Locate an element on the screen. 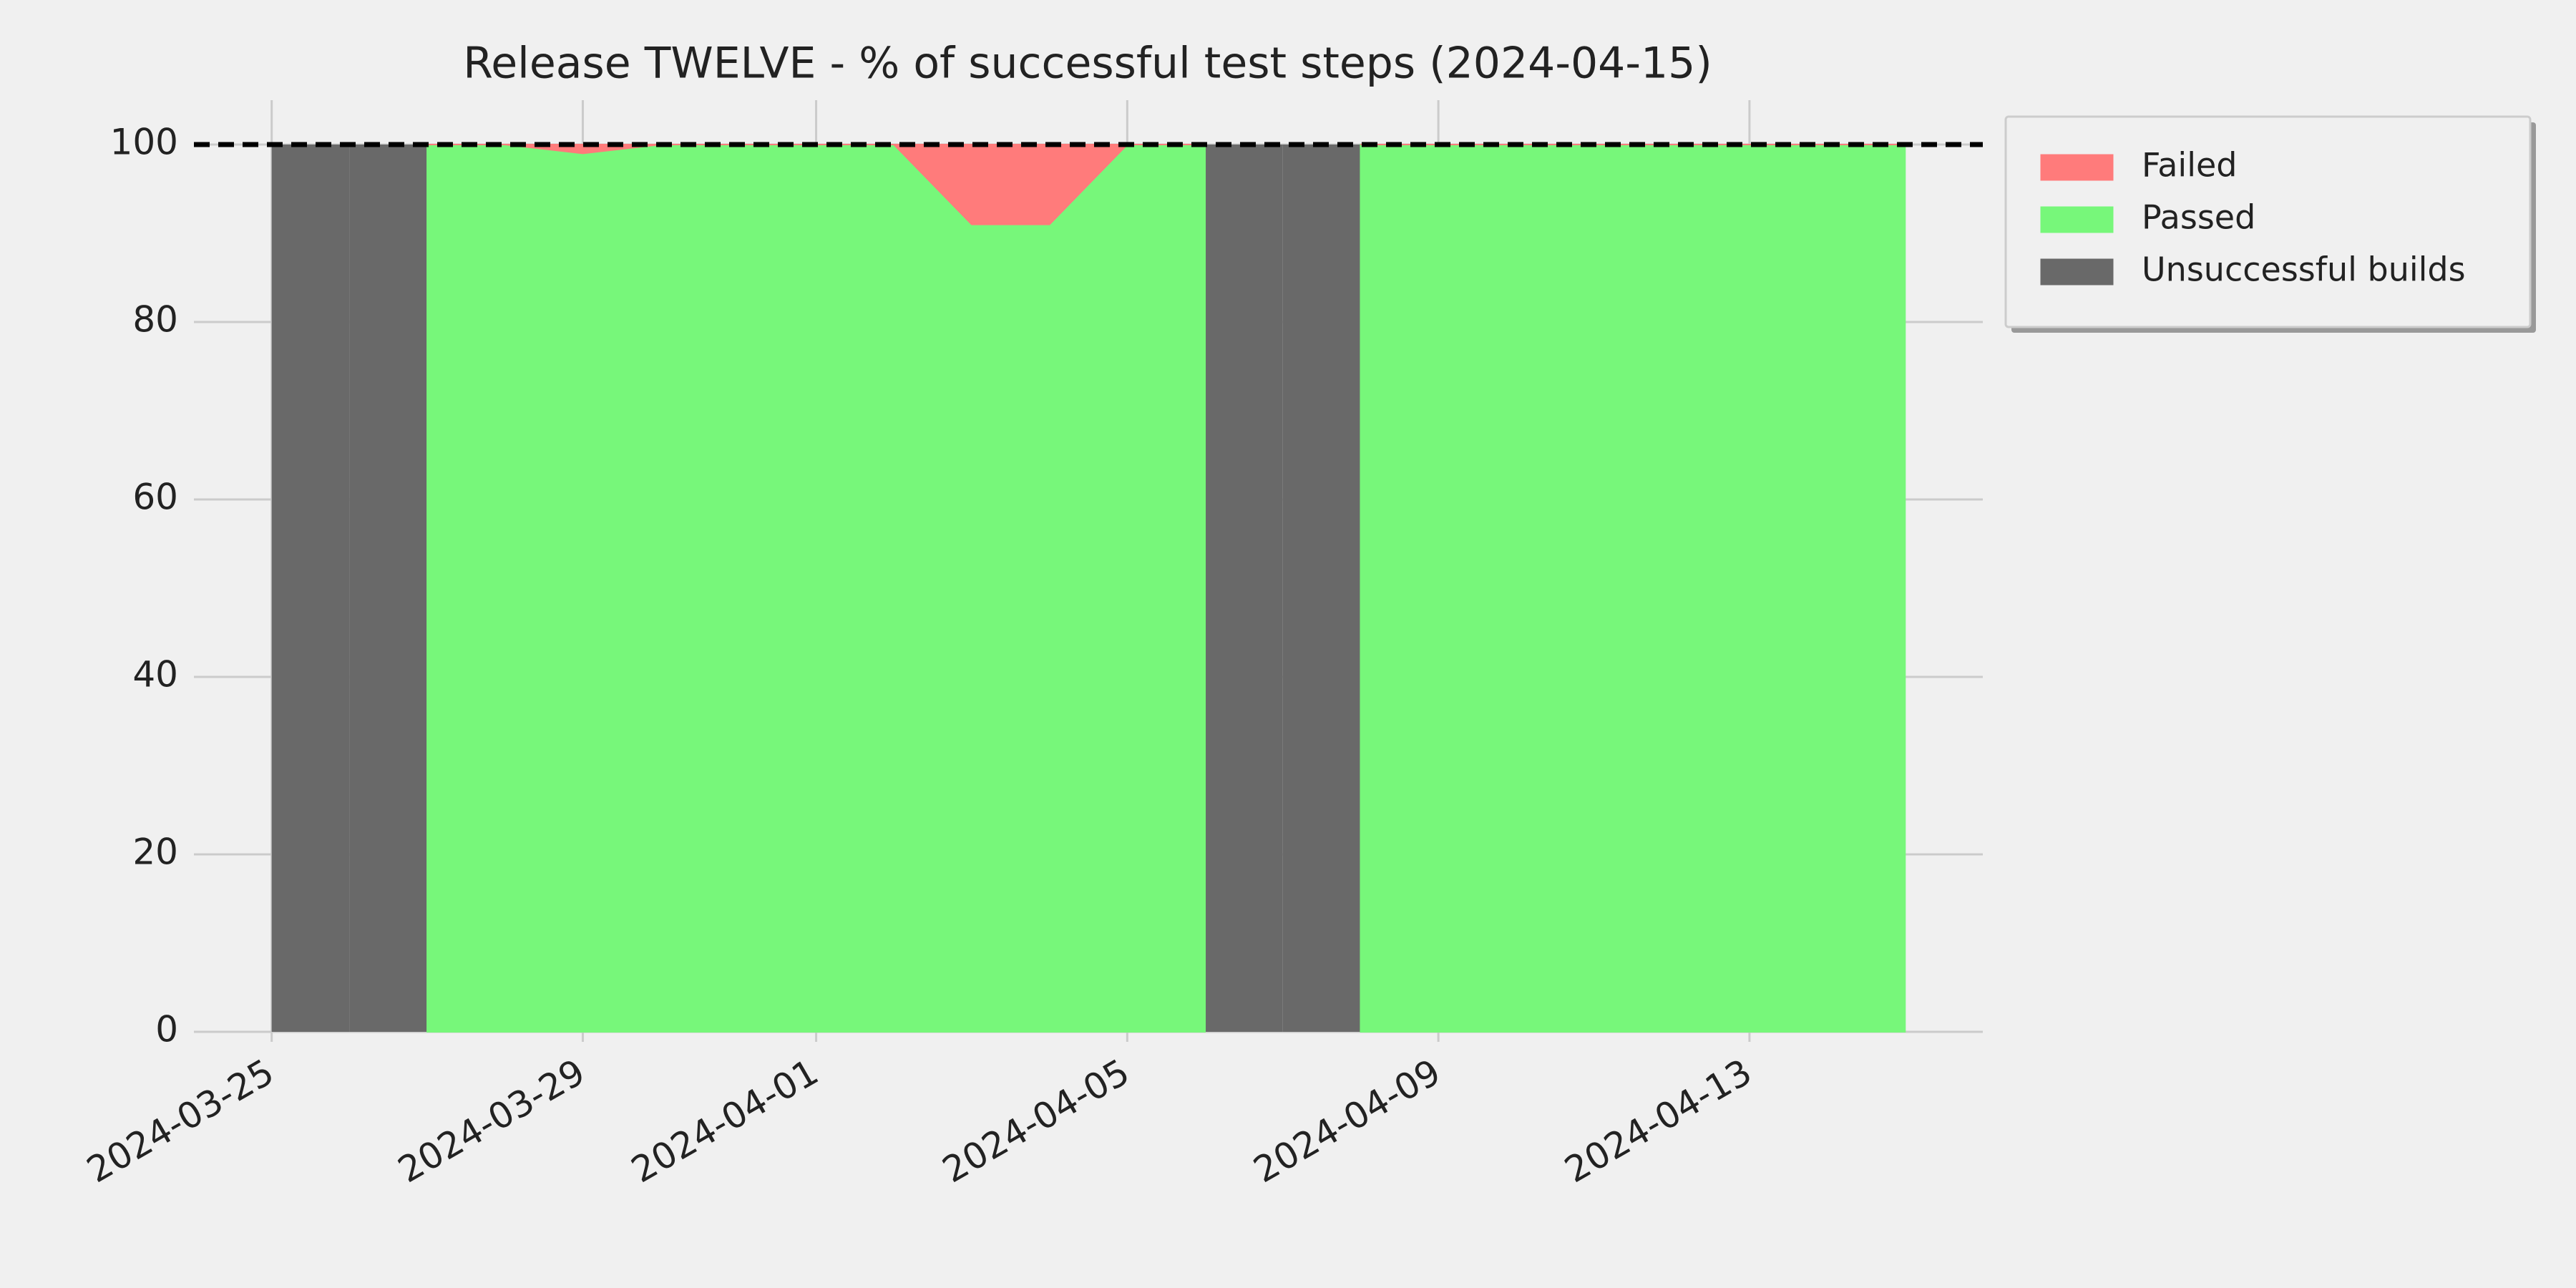 This screenshot has height=1288, width=2576. legend-label: Failed is located at coordinates (2190, 165).